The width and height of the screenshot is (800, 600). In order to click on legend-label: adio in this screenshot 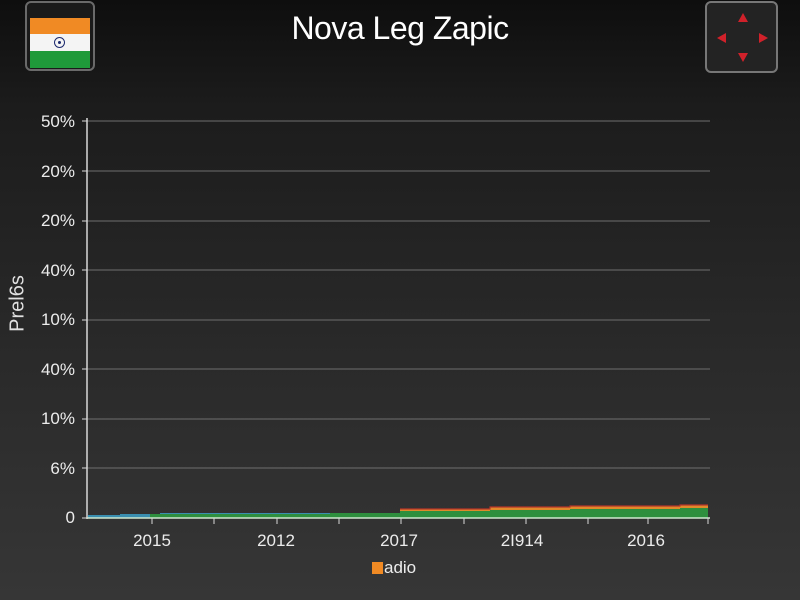, I will do `click(400, 567)`.